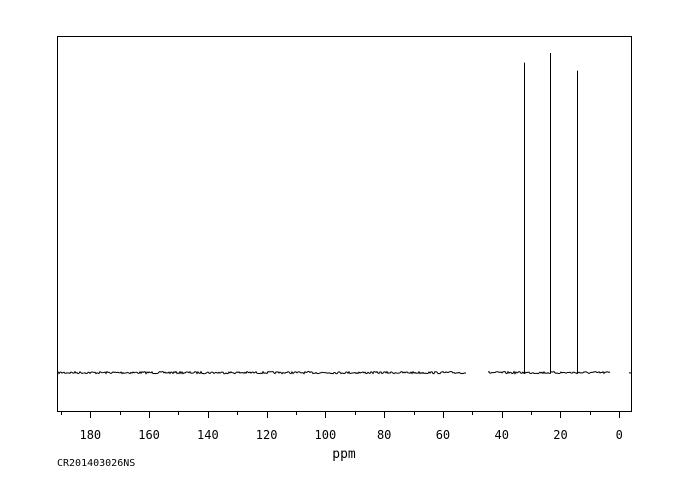 Image resolution: width=682 pixels, height=504 pixels. Describe the element at coordinates (267, 435) in the screenshot. I see `x-tick-label: 120` at that location.